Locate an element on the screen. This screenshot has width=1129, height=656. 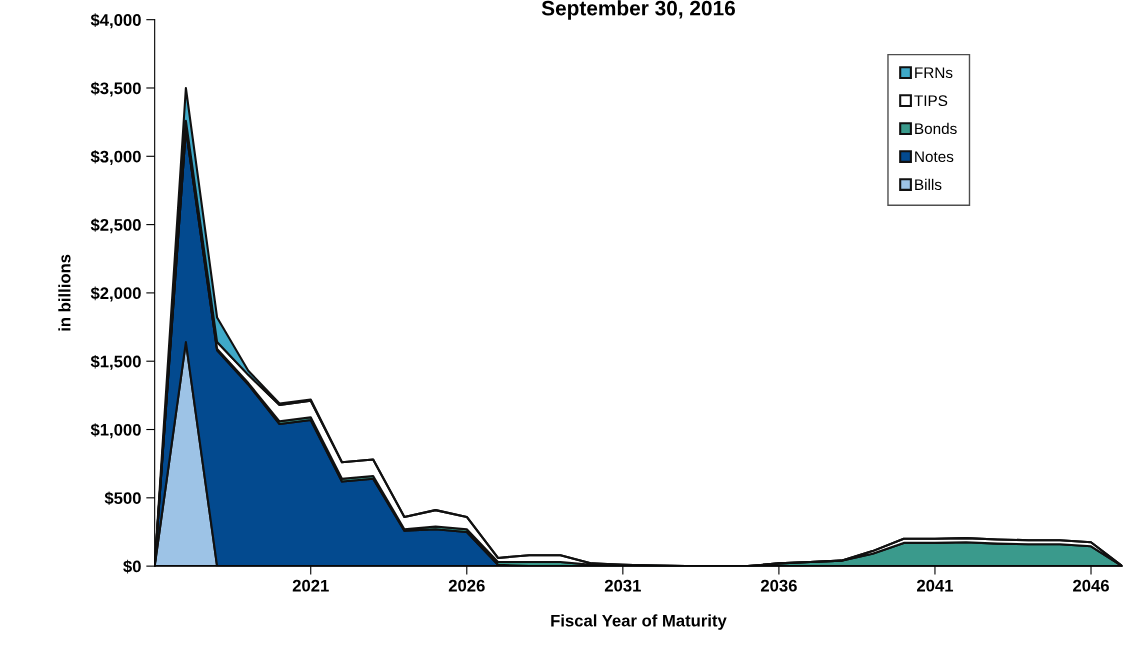
x-tick-label: 2021 is located at coordinates (310, 585).